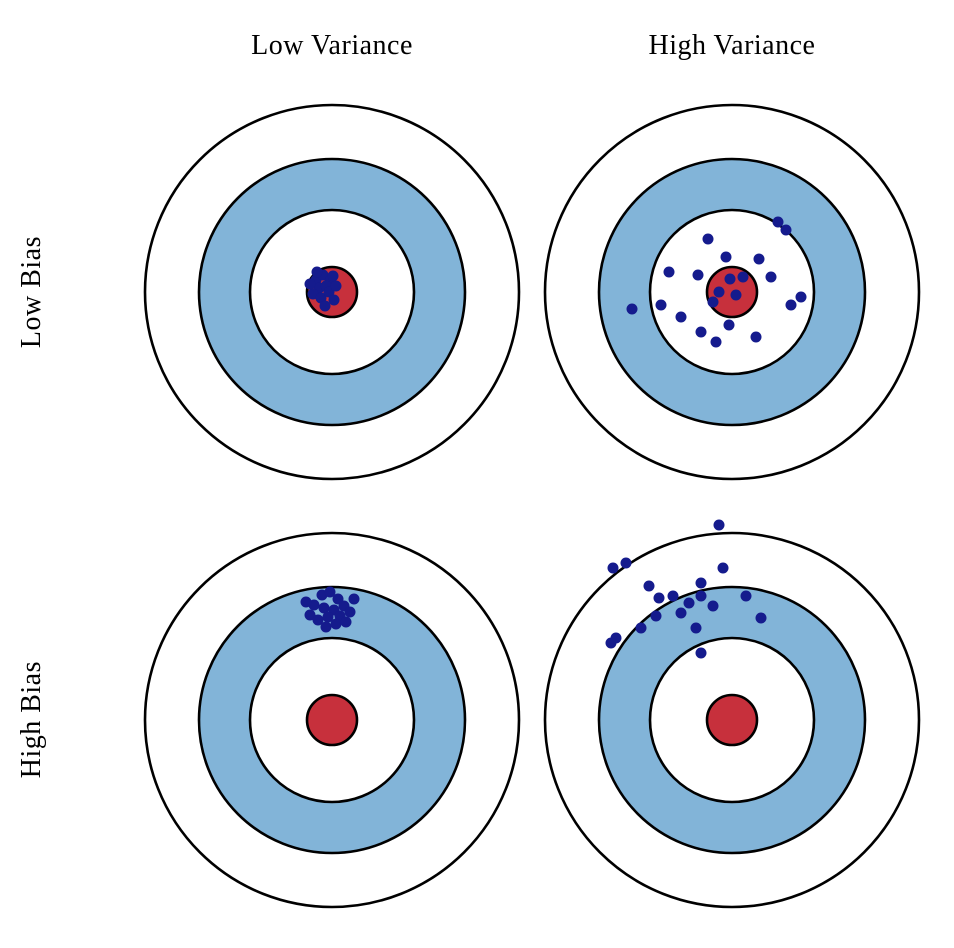 The width and height of the screenshot is (954, 948). What do you see at coordinates (31, 720) in the screenshot?
I see `row-header-high-bias: High Bias` at bounding box center [31, 720].